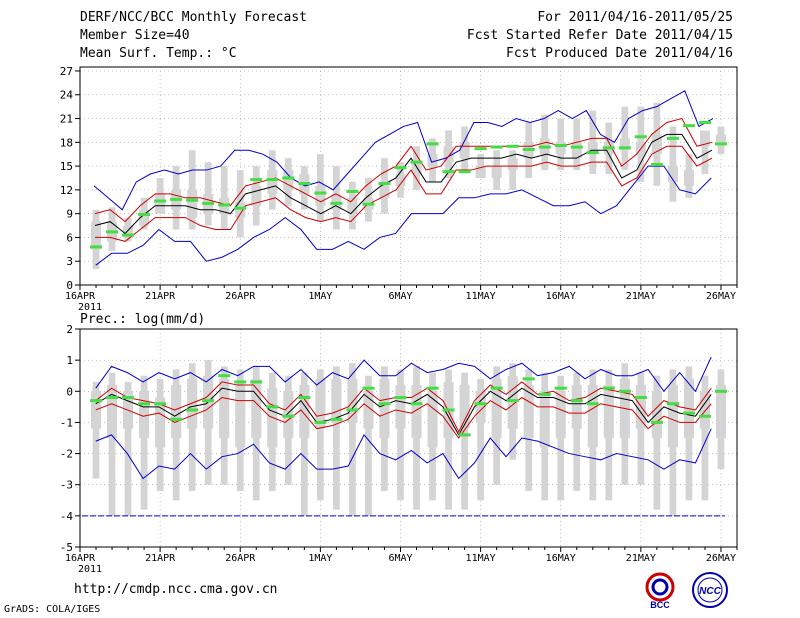 Image resolution: width=800 pixels, height=618 pixels. Describe the element at coordinates (660, 591) in the screenshot. I see `bcc-logo: BCC` at that location.